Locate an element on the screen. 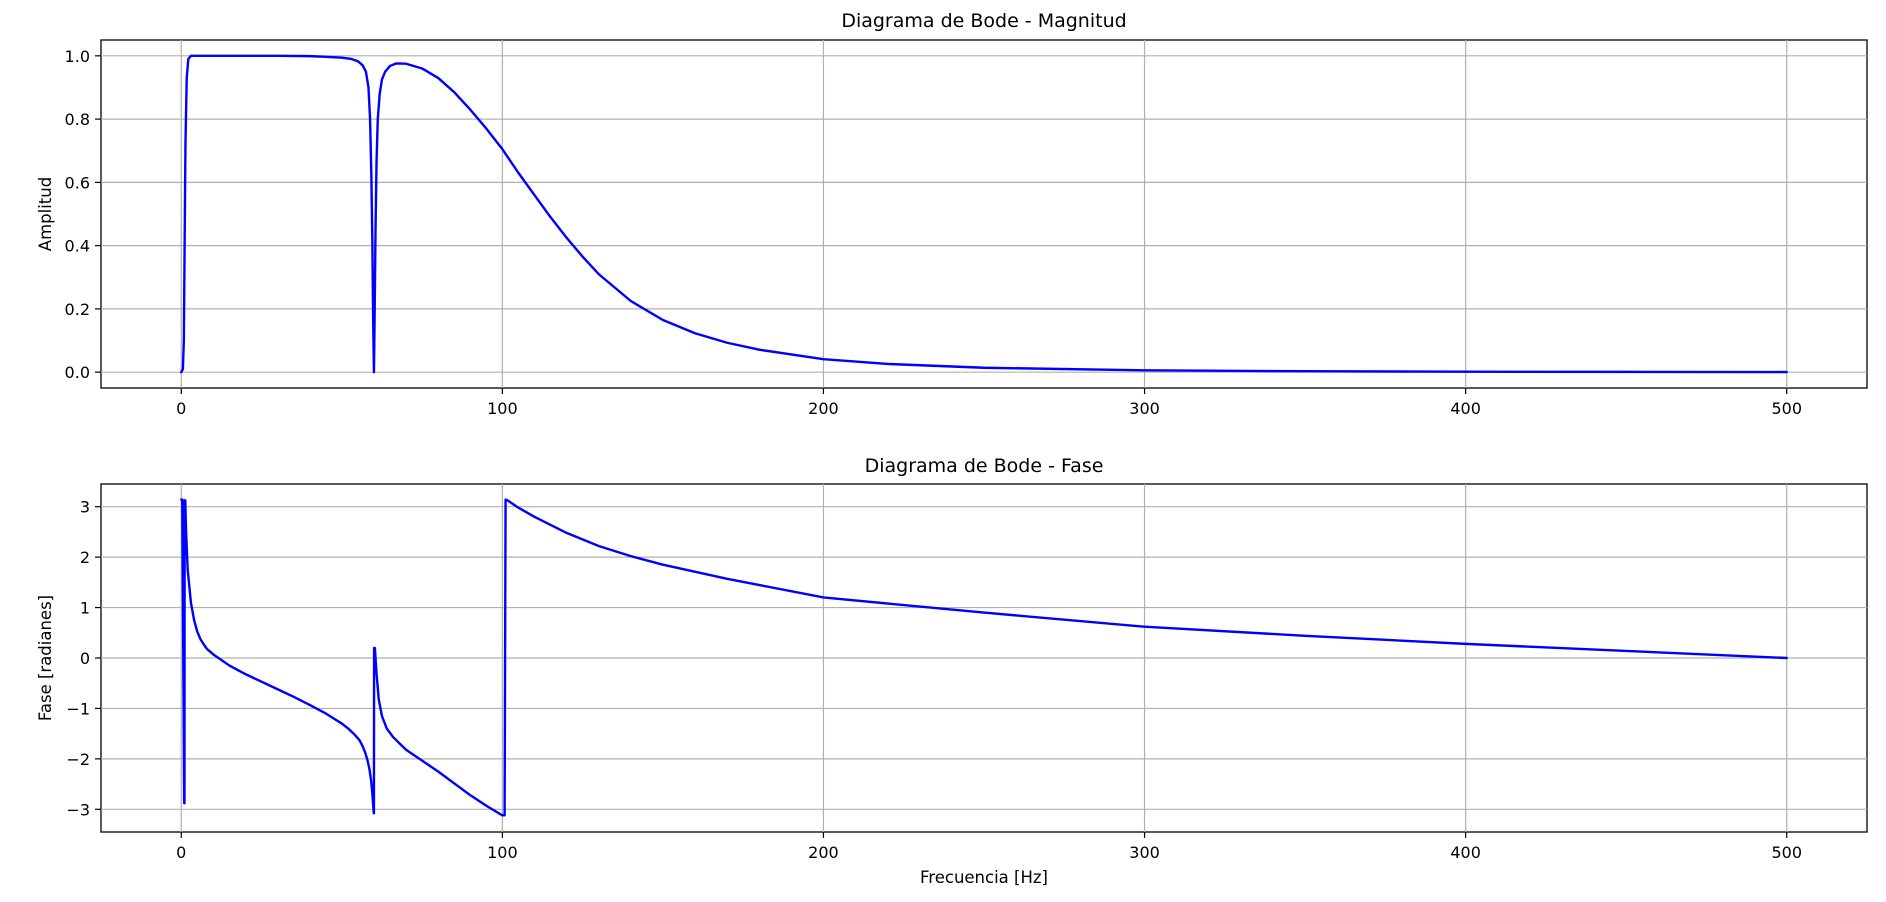 The height and width of the screenshot is (902, 1886). magnitude-title: Diagrama de Bode - Magnitud is located at coordinates (983, 21).